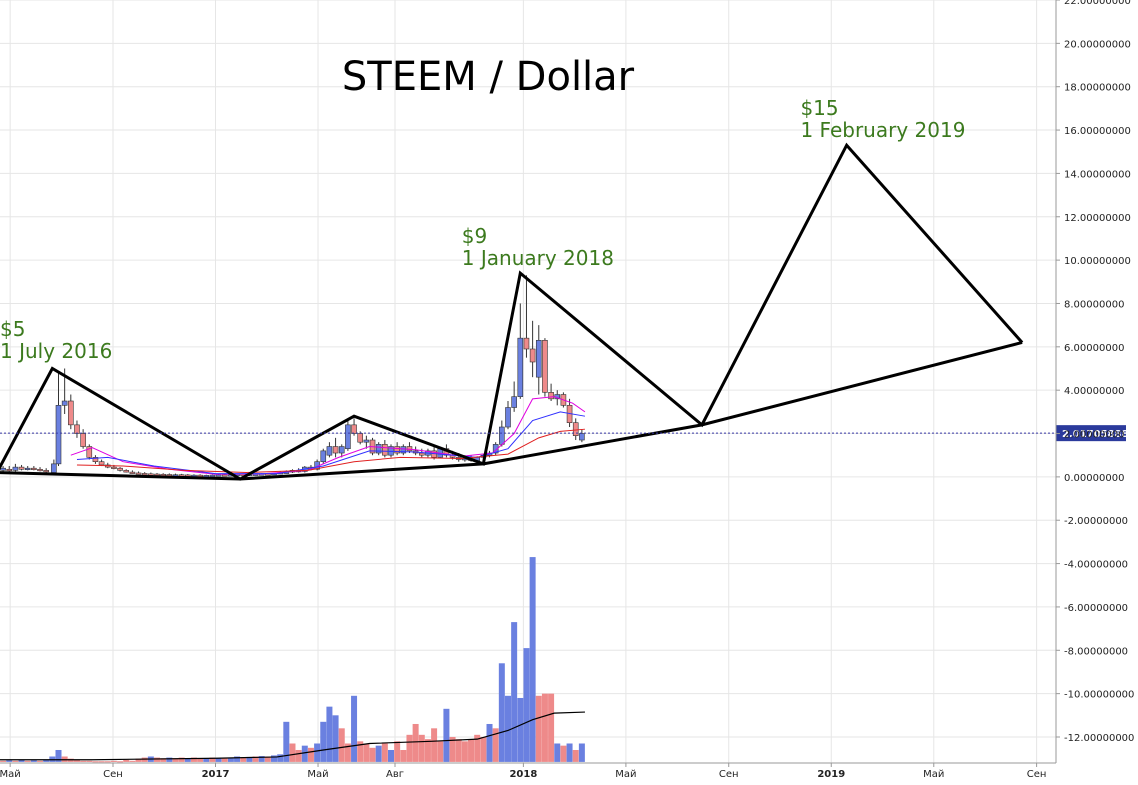 The image size is (1138, 785). I want to click on annotation-text: $9, so click(474, 236).